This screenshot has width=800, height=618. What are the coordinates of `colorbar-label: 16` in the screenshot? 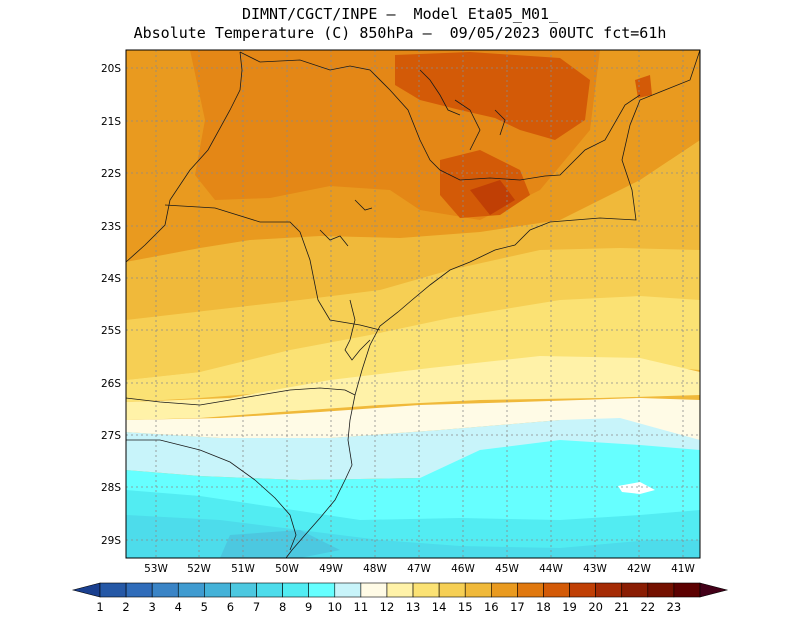 It's located at (491, 607).